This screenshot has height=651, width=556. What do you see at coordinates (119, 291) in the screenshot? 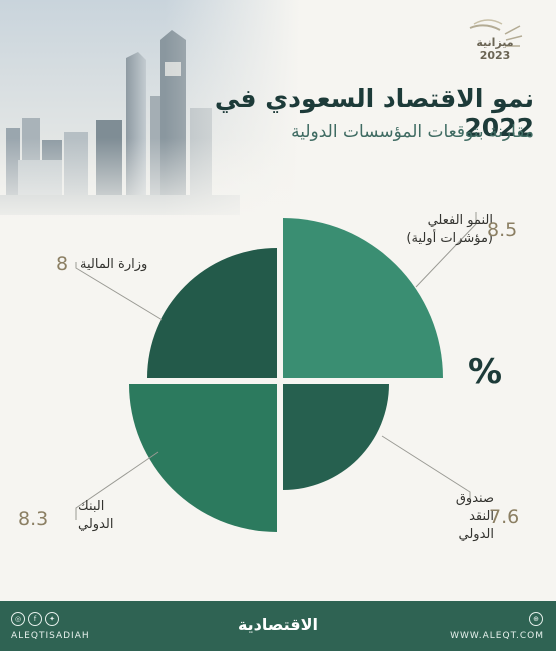
I see `leader-line-ministry-finance` at bounding box center [119, 291].